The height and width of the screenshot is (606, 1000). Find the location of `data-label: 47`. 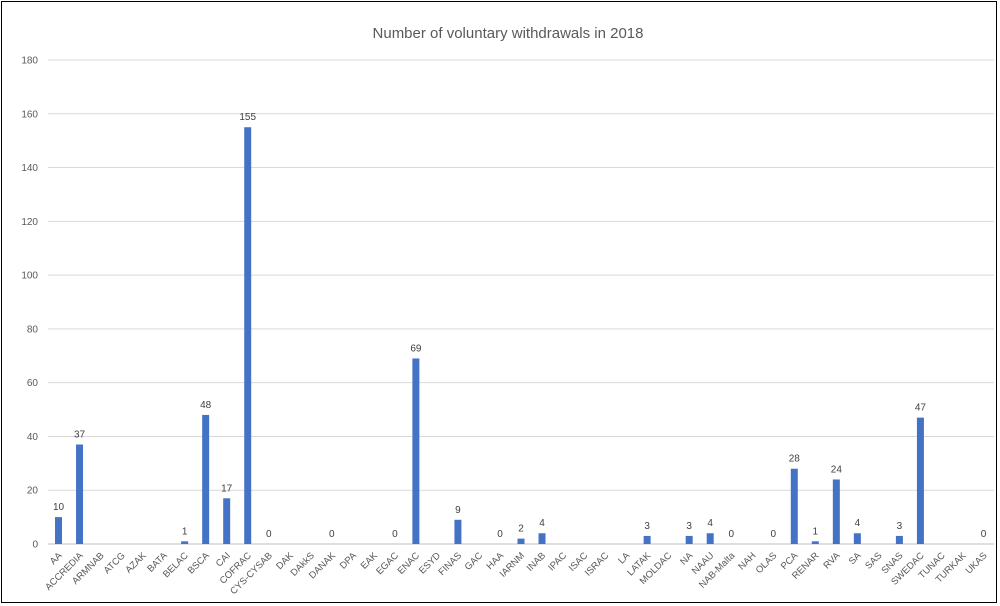

data-label: 47 is located at coordinates (921, 408).